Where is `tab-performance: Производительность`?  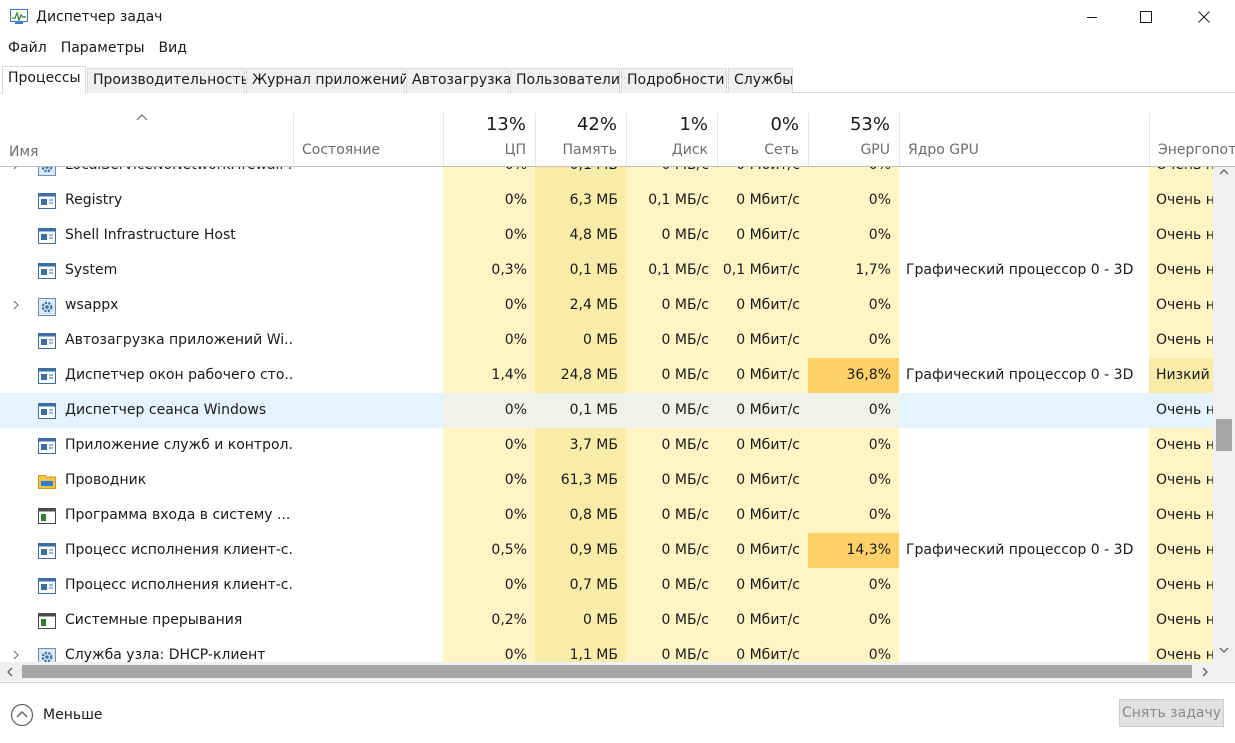 tab-performance: Производительность is located at coordinates (168, 80).